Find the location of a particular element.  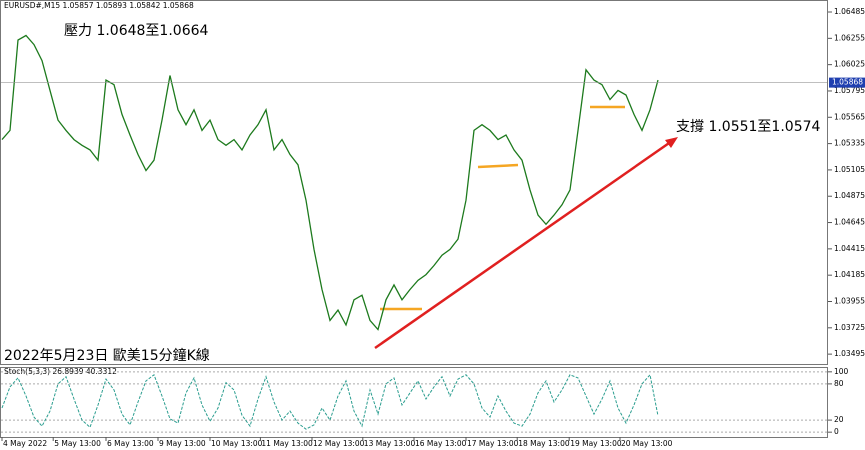

x-tick-label: 13 May 13:00 is located at coordinates (390, 443).